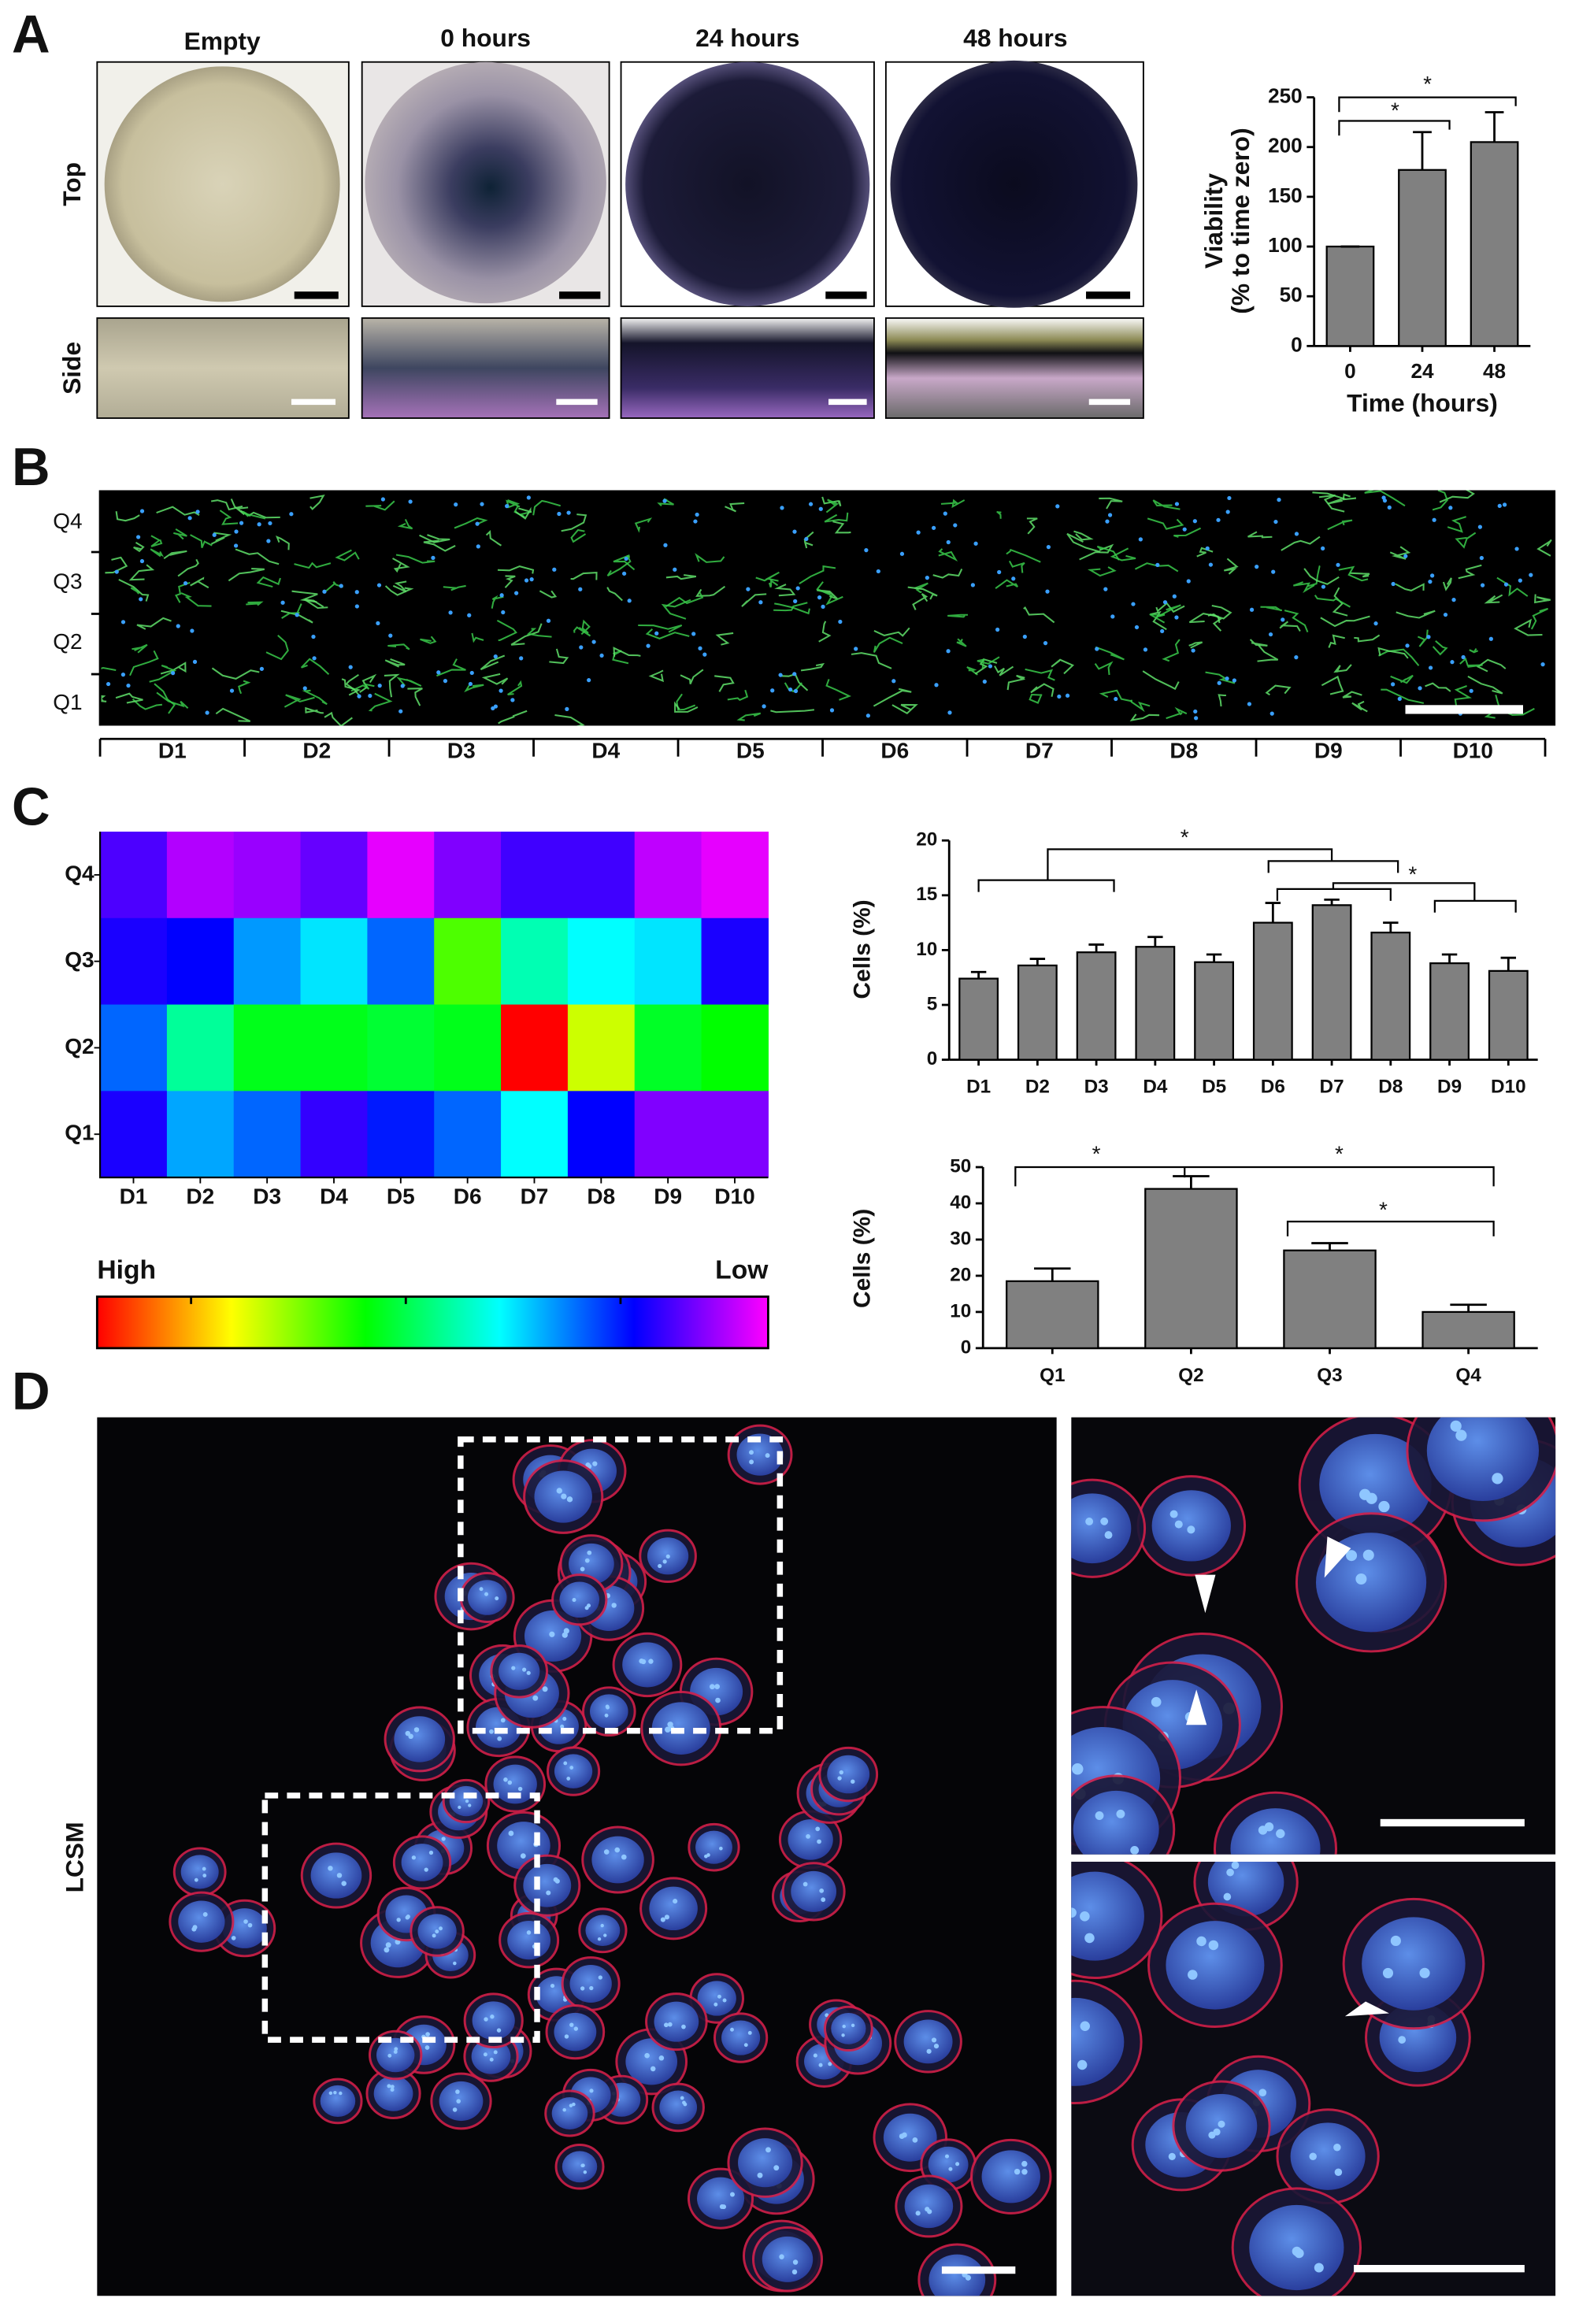  What do you see at coordinates (1015, 38) in the screenshot?
I see `column-title: 48 hours` at bounding box center [1015, 38].